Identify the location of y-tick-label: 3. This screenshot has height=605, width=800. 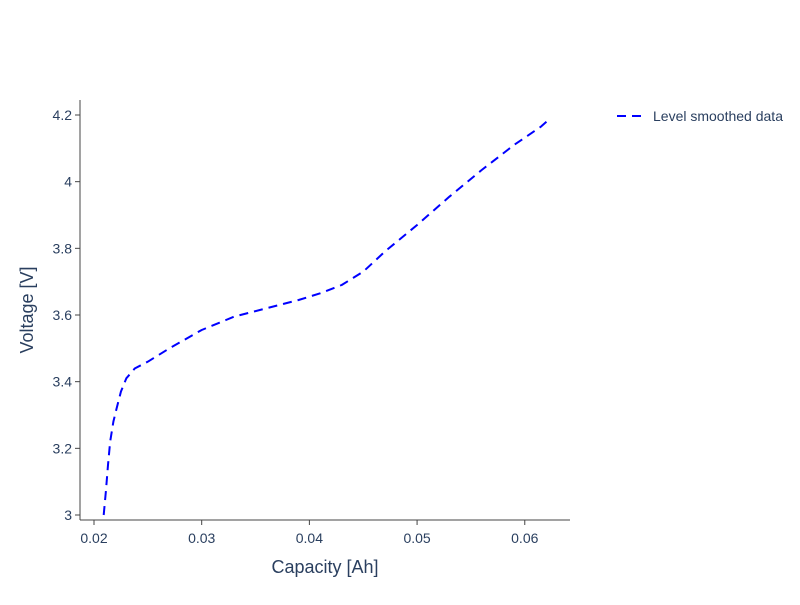
(68, 515).